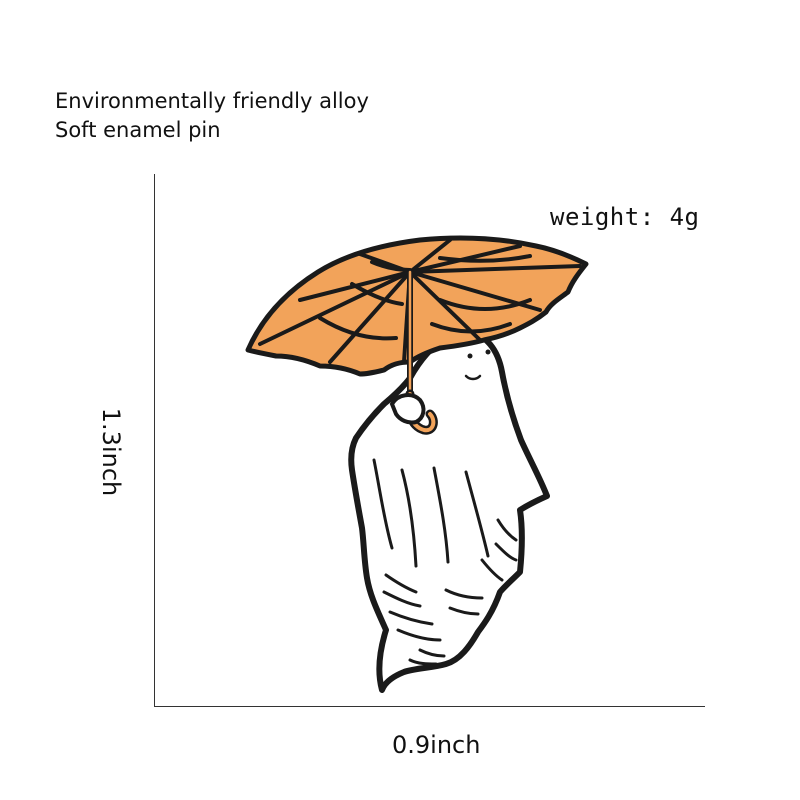 This screenshot has width=800, height=800. What do you see at coordinates (138, 130) in the screenshot?
I see `description-line-type: Soft enamel pin` at bounding box center [138, 130].